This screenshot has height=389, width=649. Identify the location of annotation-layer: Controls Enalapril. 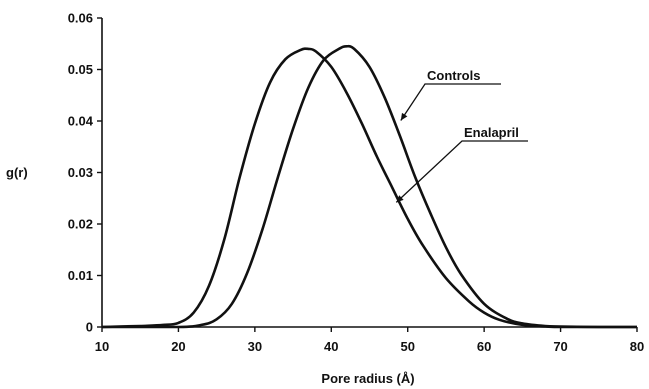
(461, 135).